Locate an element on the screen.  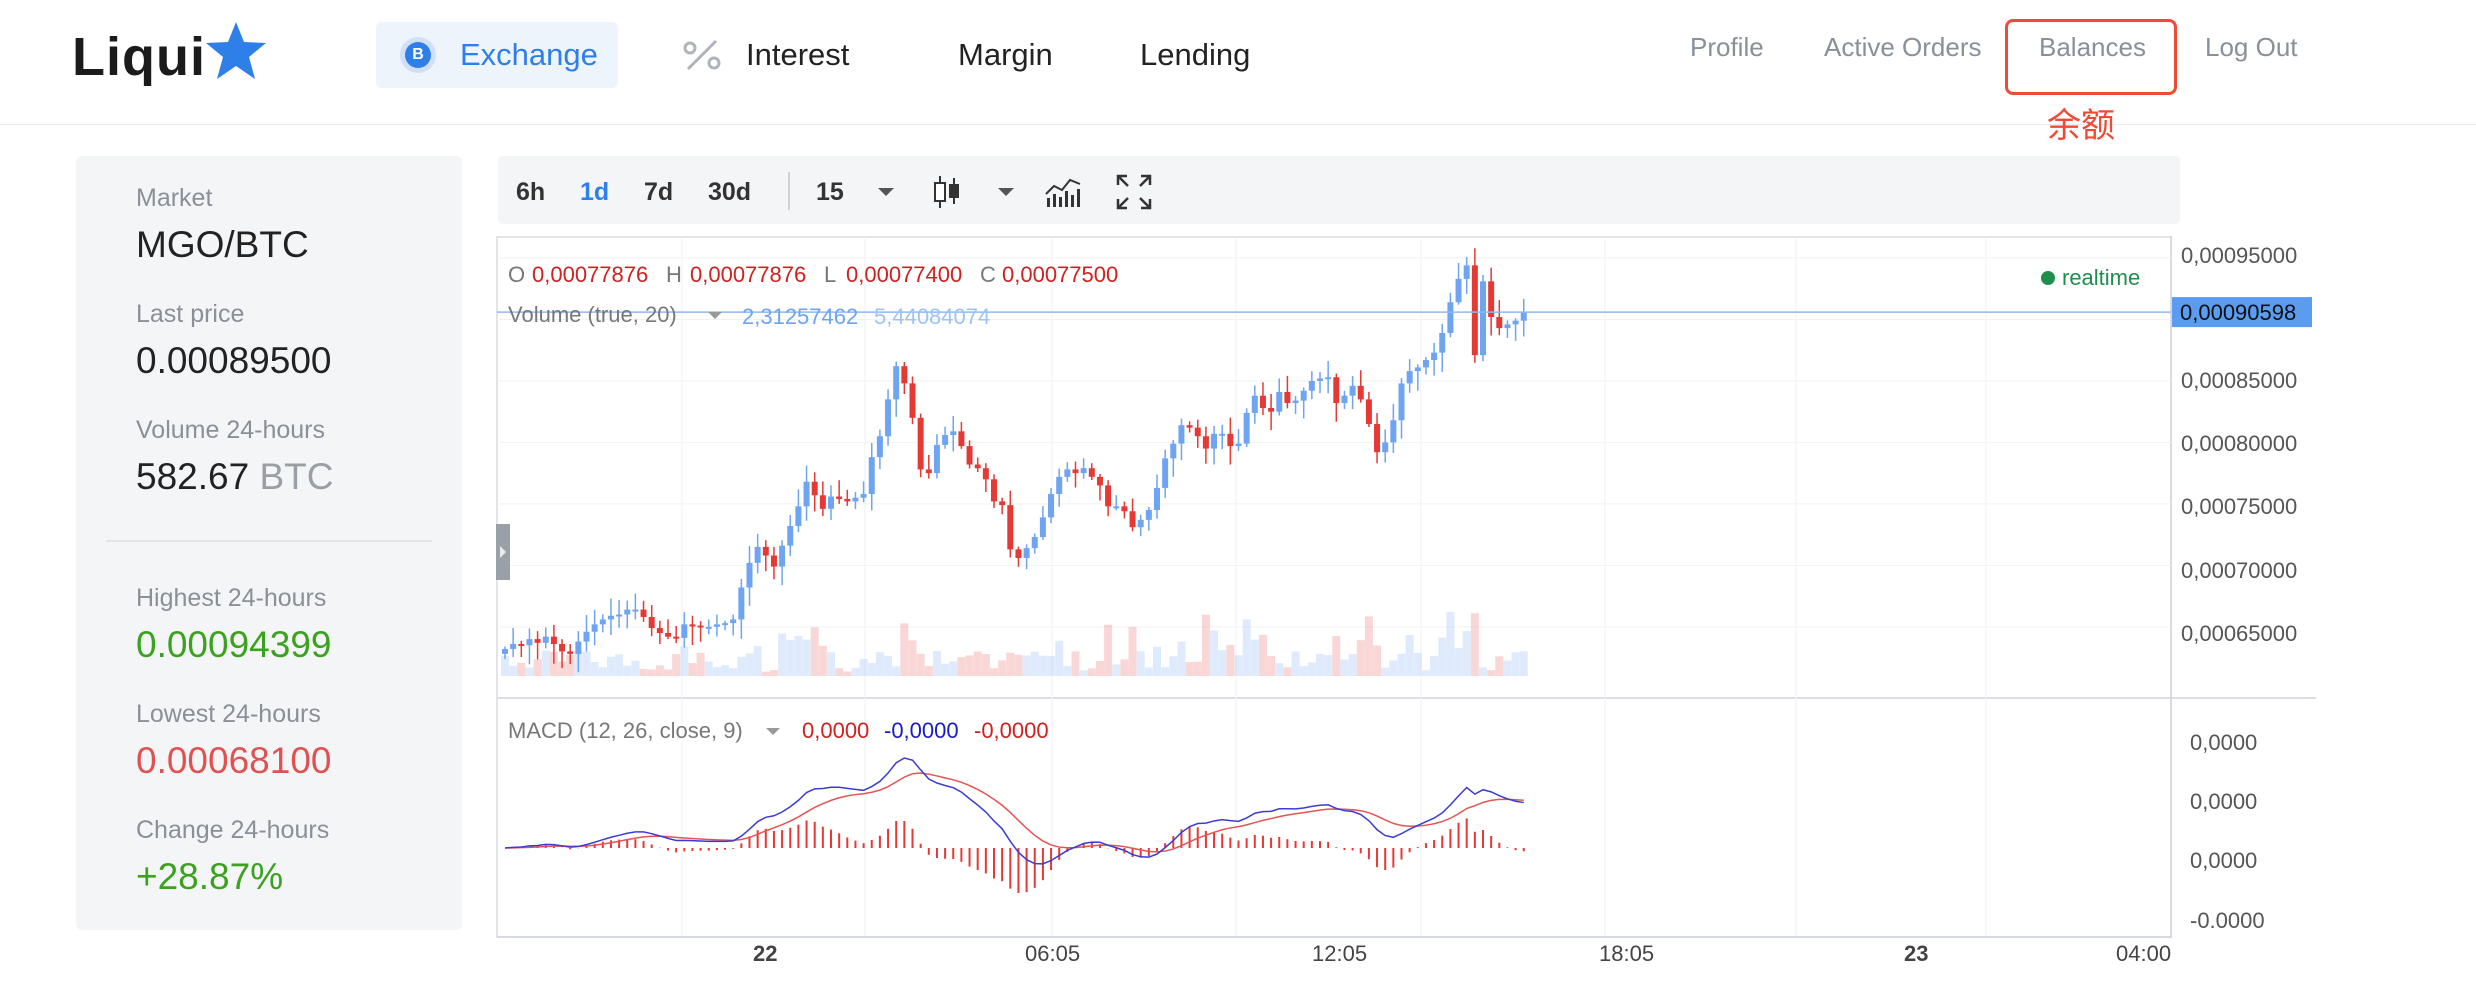
volume-value: 582.67 is located at coordinates (193, 476).